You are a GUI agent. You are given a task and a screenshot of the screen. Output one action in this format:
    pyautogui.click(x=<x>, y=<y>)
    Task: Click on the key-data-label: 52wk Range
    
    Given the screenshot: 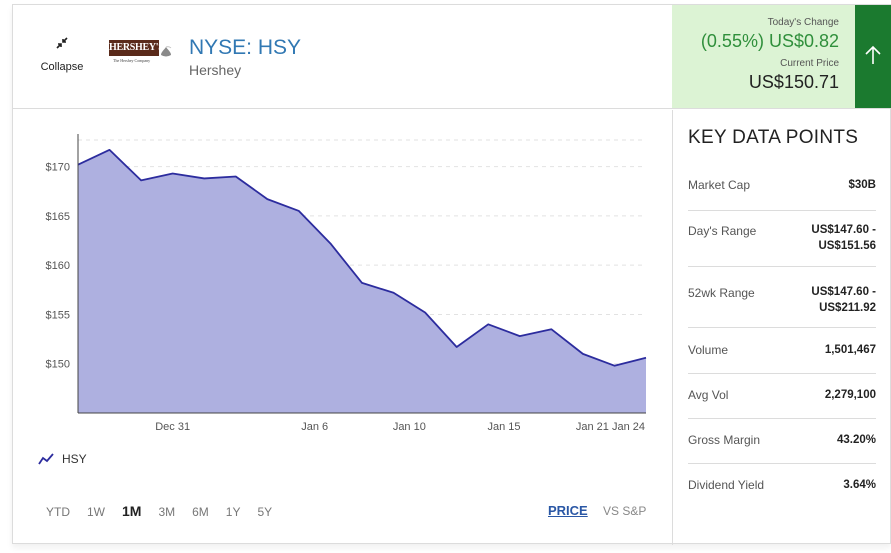 What is the action you would take?
    pyautogui.click(x=721, y=293)
    